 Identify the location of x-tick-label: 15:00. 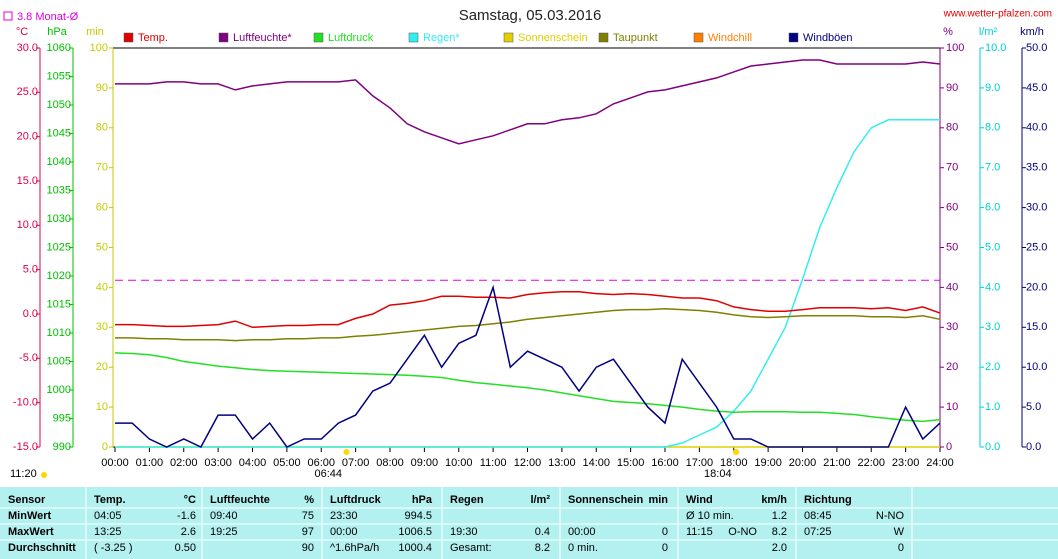
(631, 463).